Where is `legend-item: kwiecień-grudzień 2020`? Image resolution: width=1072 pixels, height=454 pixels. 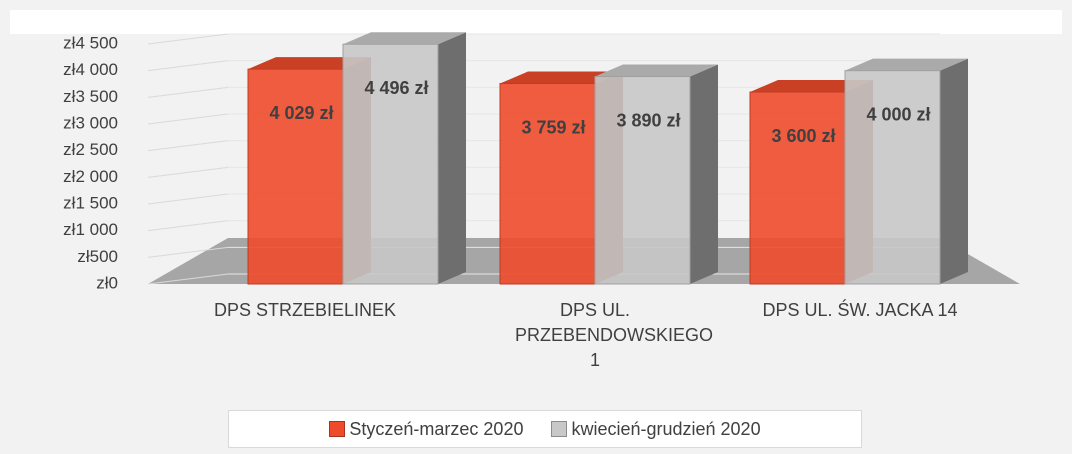 legend-item: kwiecień-grudzień 2020 is located at coordinates (656, 429).